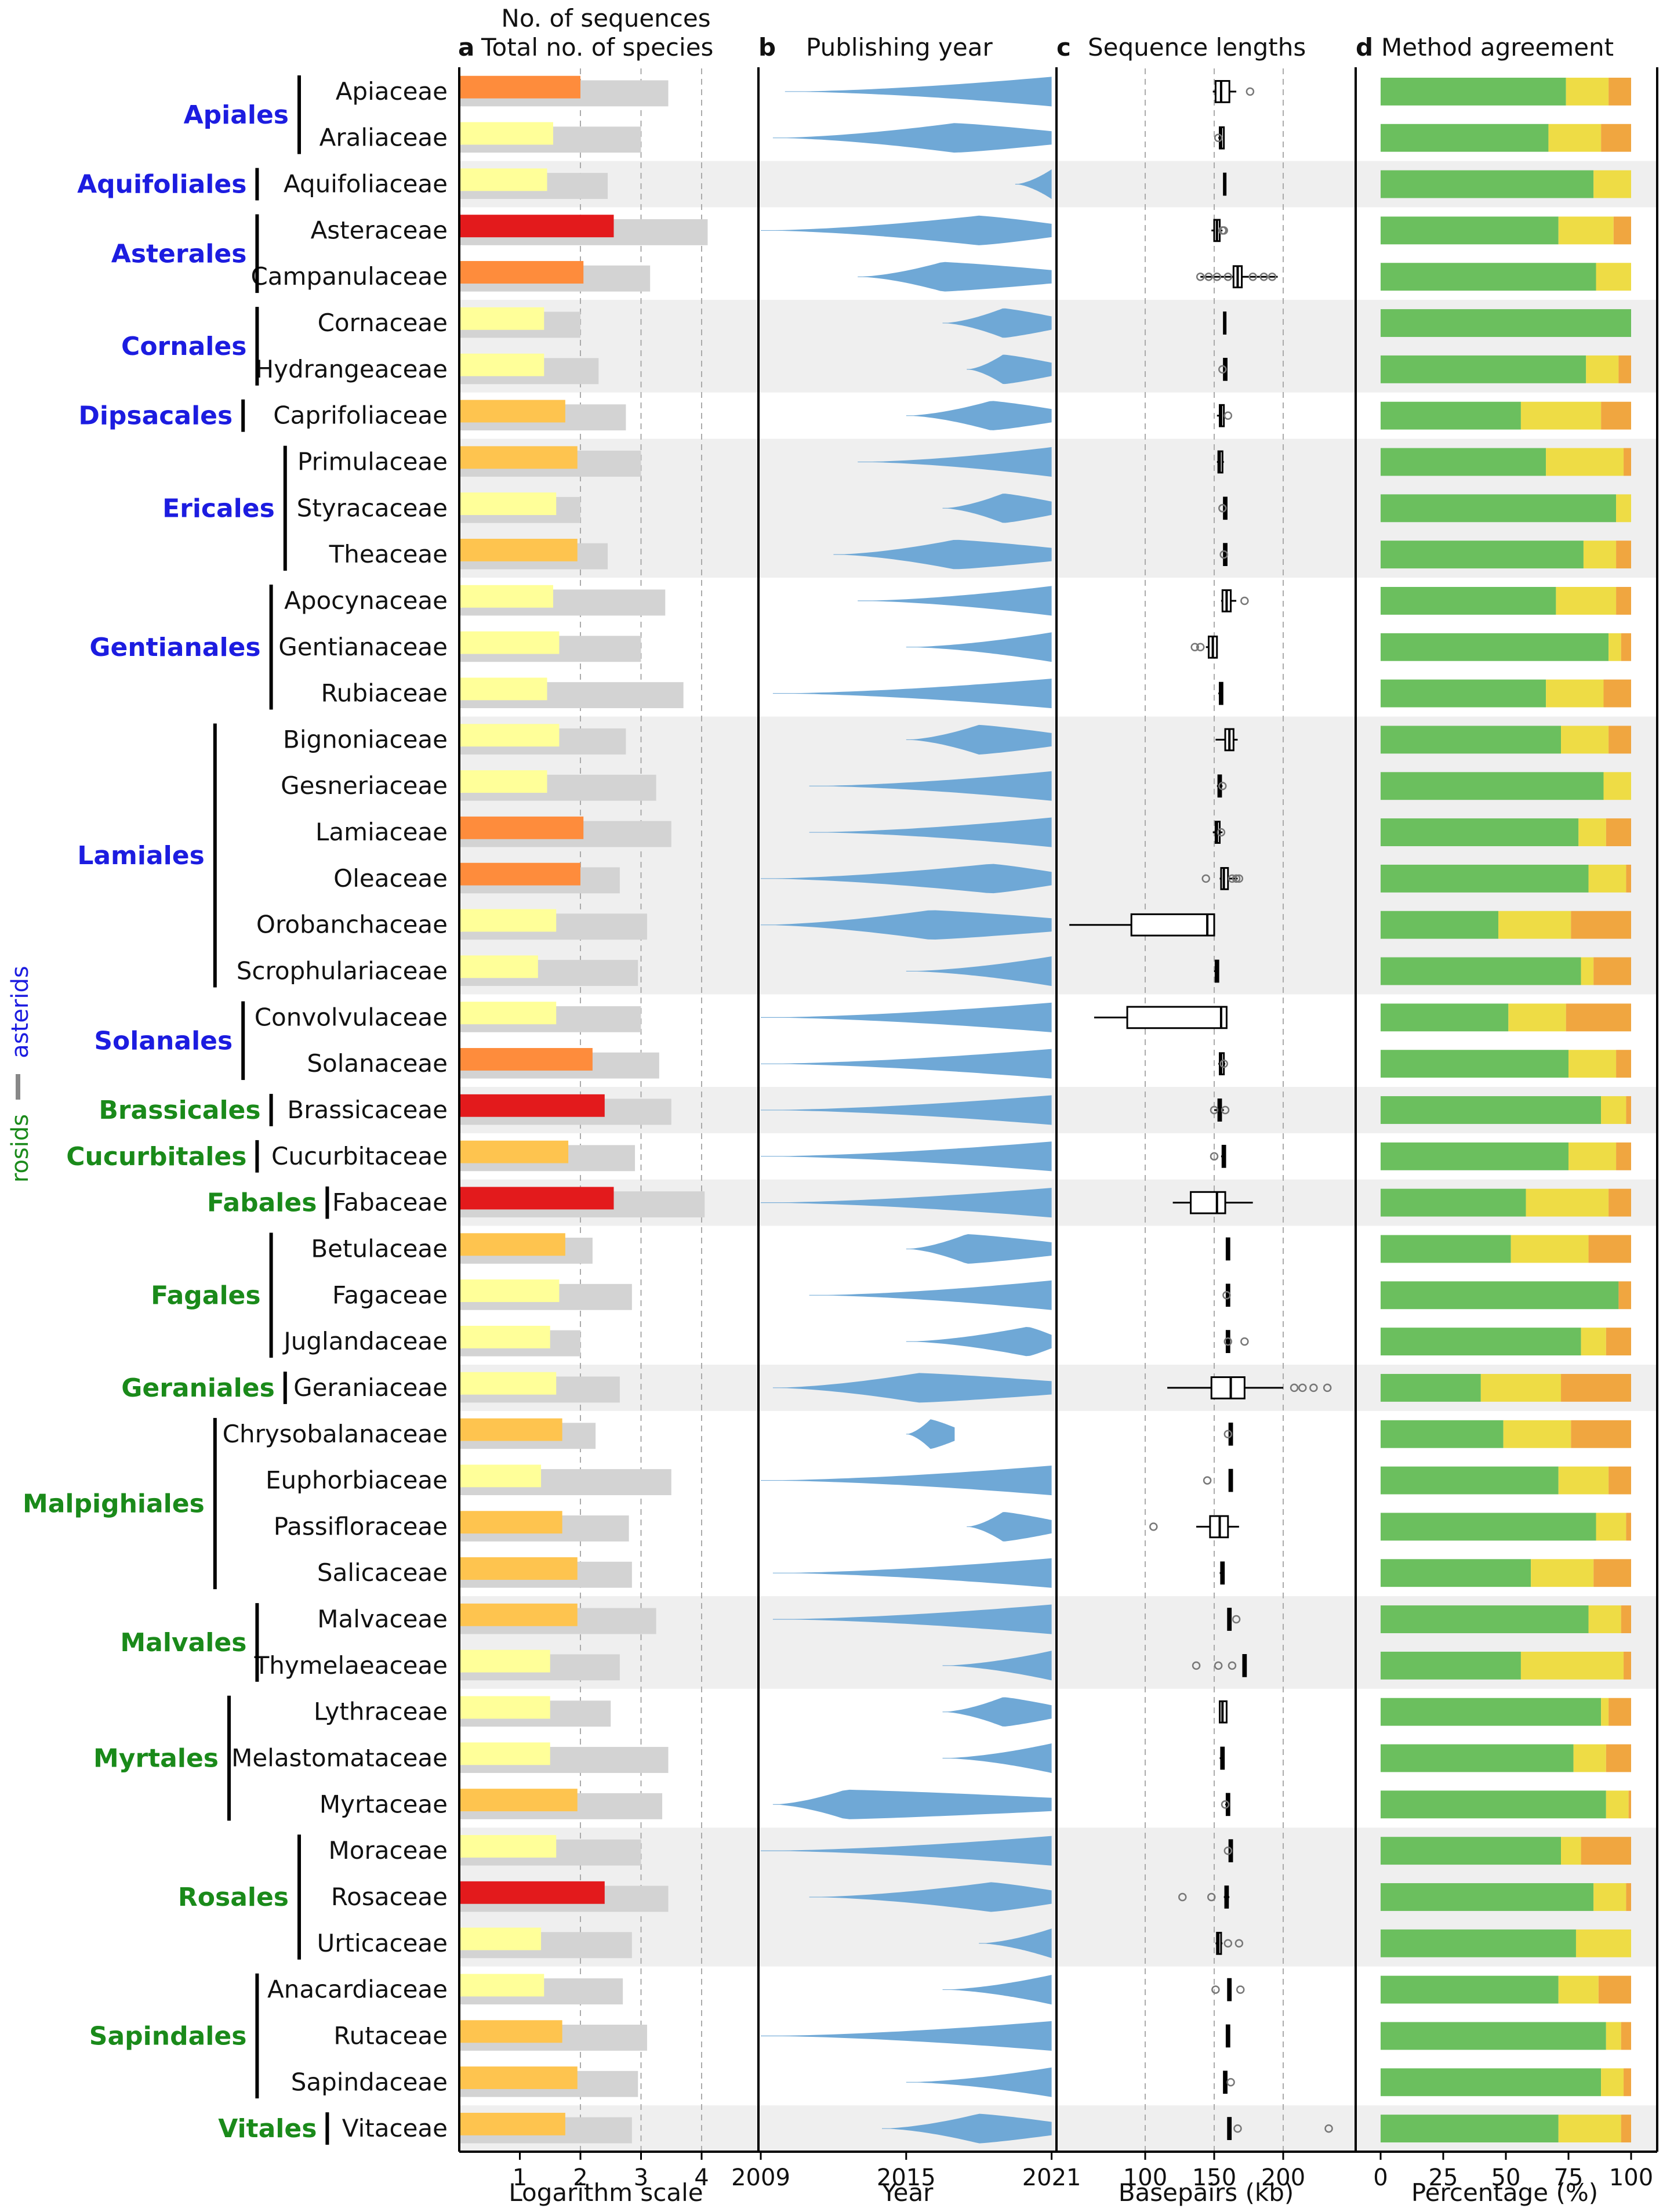 The width and height of the screenshot is (1663, 2212). Describe the element at coordinates (364, 785) in the screenshot. I see `family-label: Gesneriaceae` at that location.